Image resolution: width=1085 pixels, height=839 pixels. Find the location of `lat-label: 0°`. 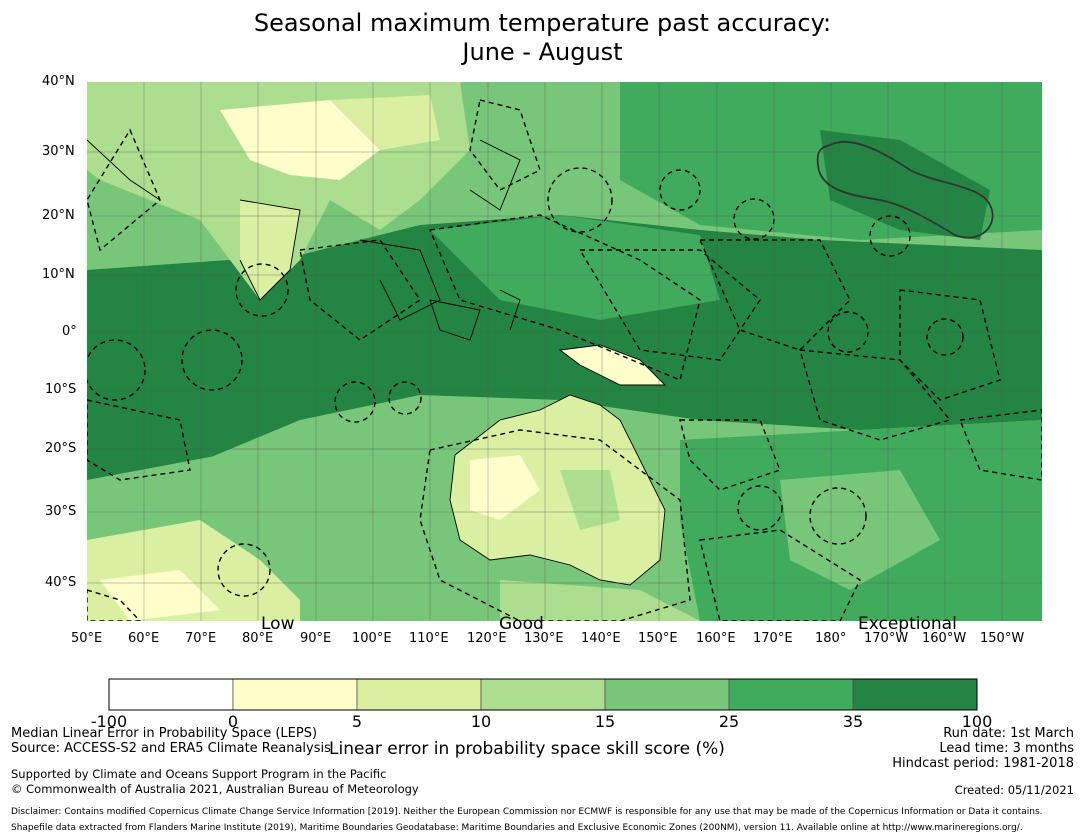

lat-label: 0° is located at coordinates (69, 331).